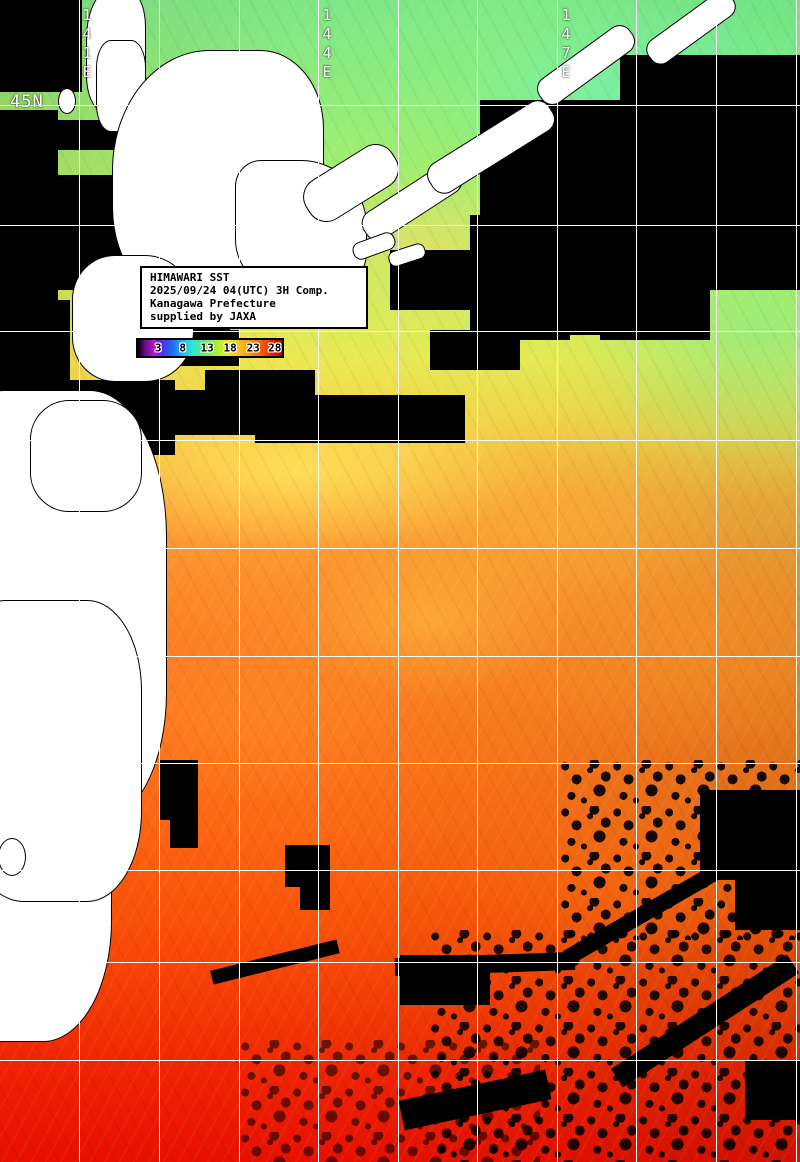 The height and width of the screenshot is (1162, 800). I want to click on longitude-label-147e: 147E, so click(566, 44).